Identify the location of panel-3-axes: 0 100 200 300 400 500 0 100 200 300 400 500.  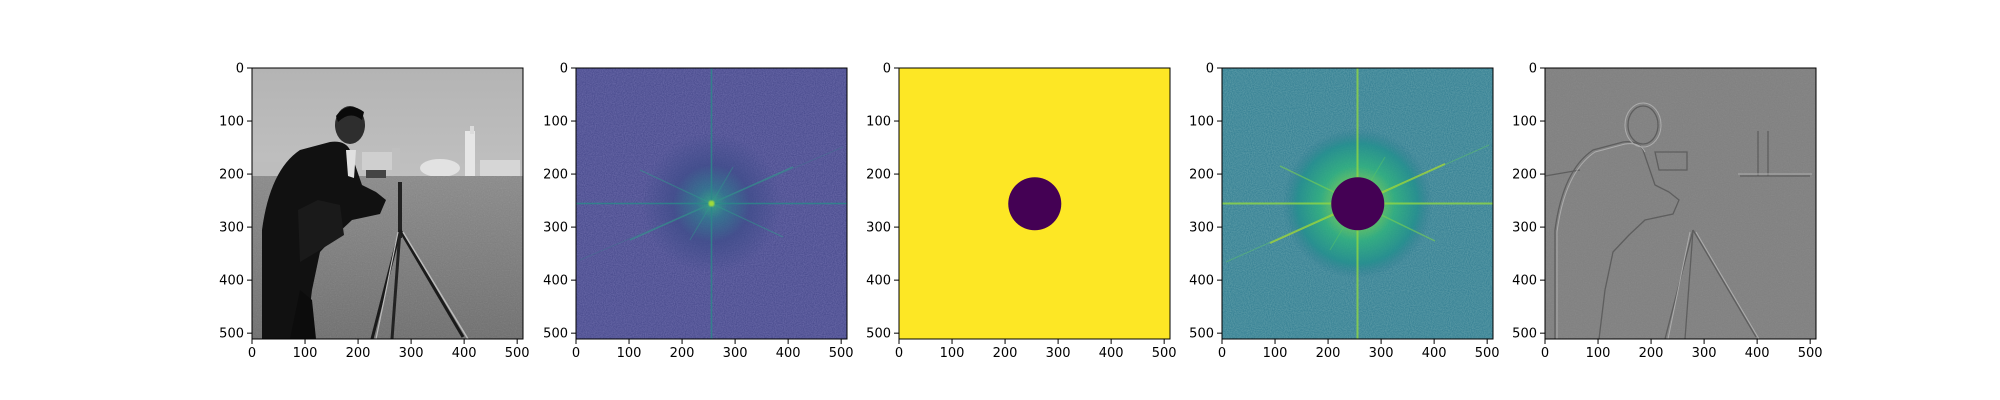
(1021, 212).